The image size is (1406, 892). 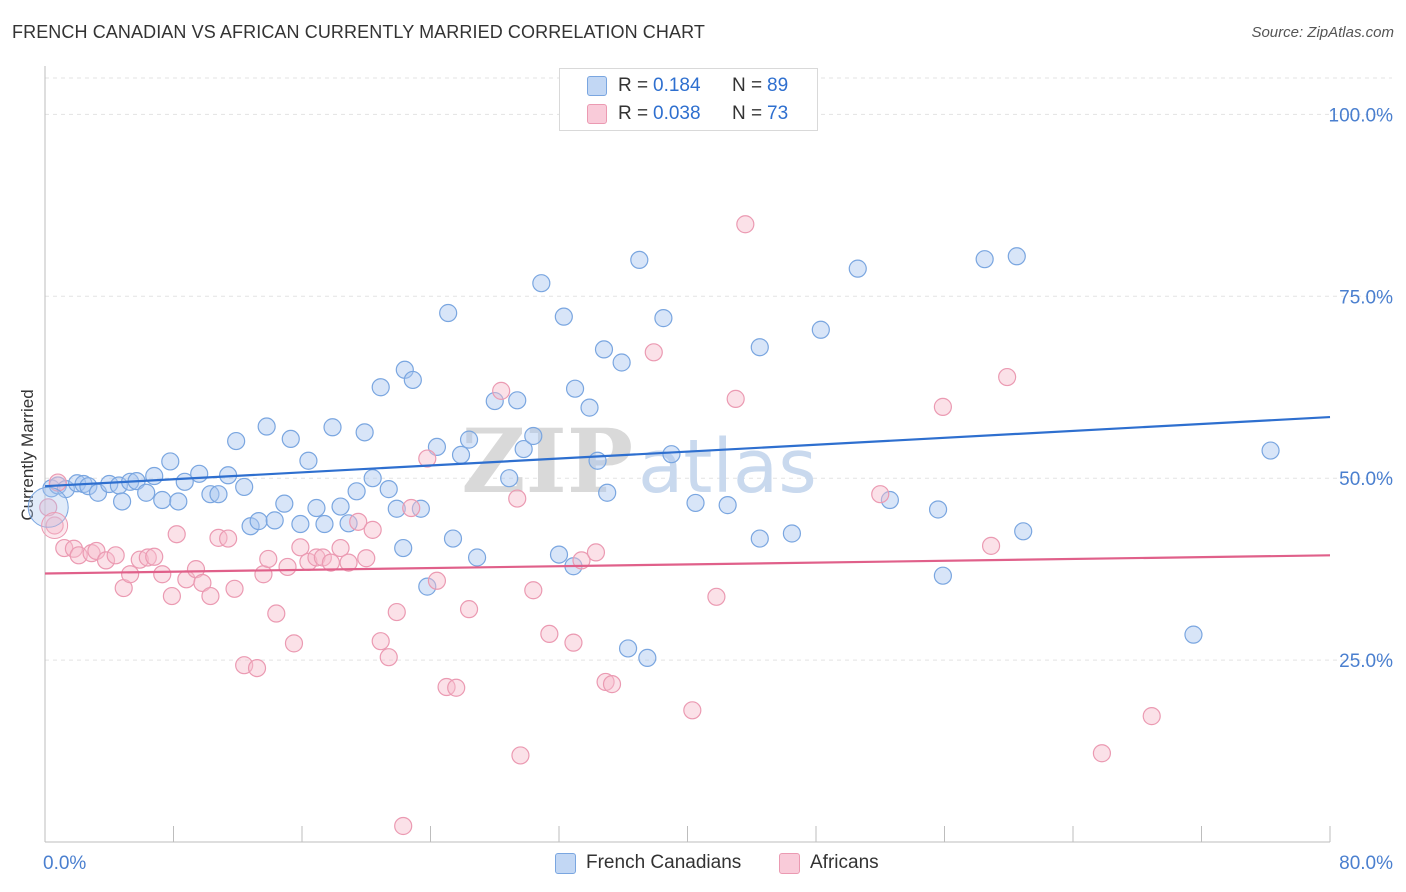 What do you see at coordinates (747, 113) in the screenshot?
I see `n-label: N =` at bounding box center [747, 113].